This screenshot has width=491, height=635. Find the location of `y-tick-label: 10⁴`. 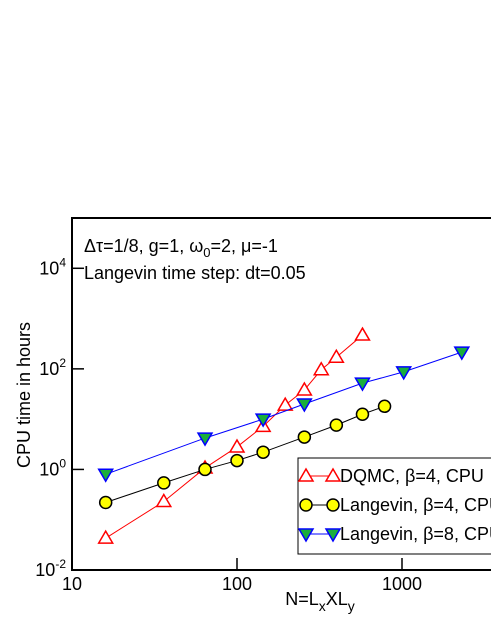

y-tick-label: 10⁴ is located at coordinates (52, 266).